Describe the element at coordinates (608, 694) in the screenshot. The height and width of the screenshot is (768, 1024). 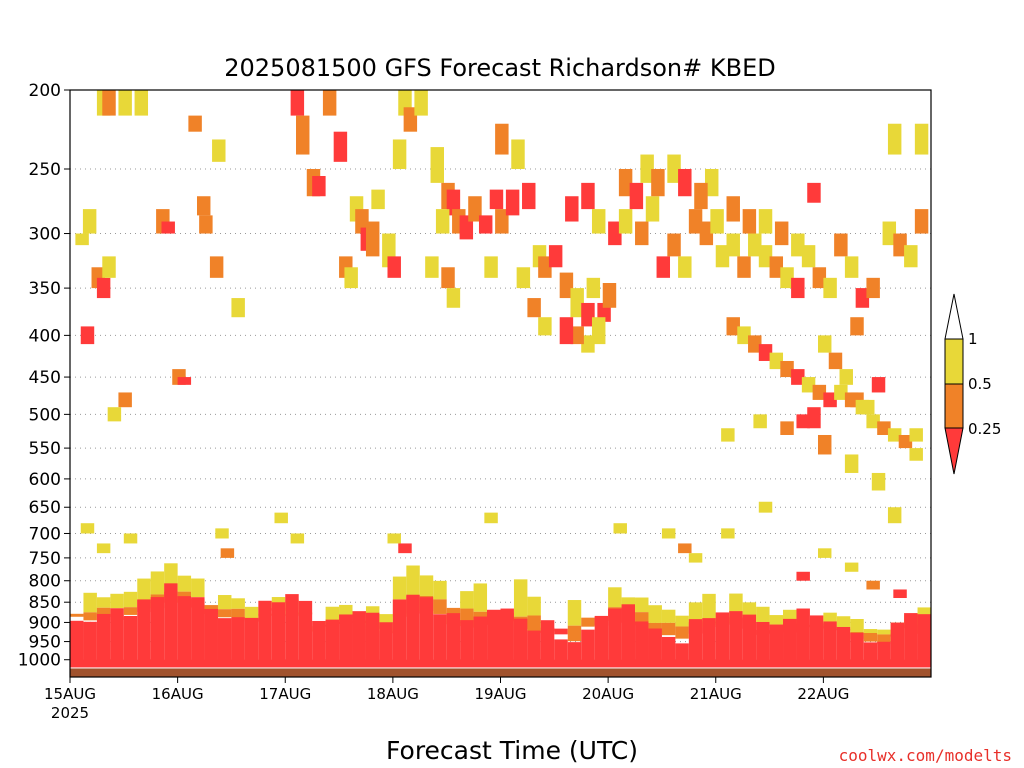
I see `xtick-label-20AUG: 20AUG` at that location.